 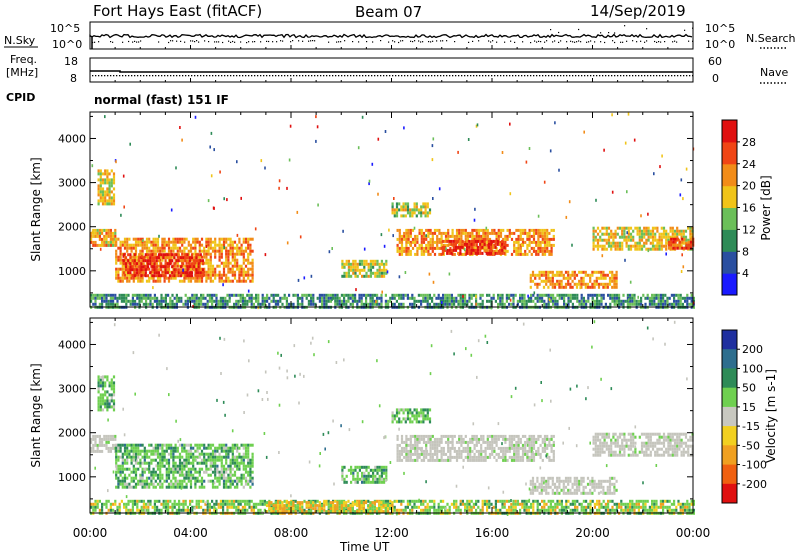 I want to click on y-tick-label: 4000, so click(x=72, y=138).